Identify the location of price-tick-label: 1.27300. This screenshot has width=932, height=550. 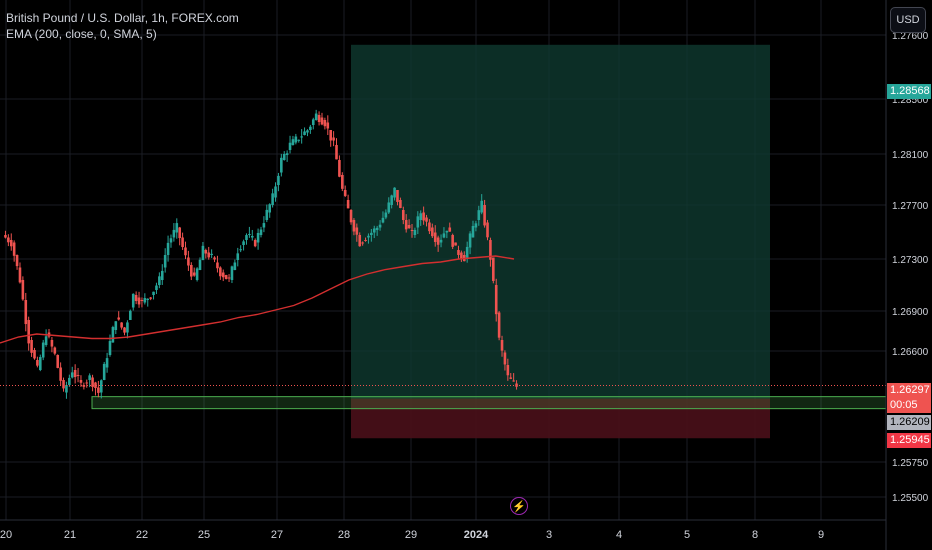
(910, 260).